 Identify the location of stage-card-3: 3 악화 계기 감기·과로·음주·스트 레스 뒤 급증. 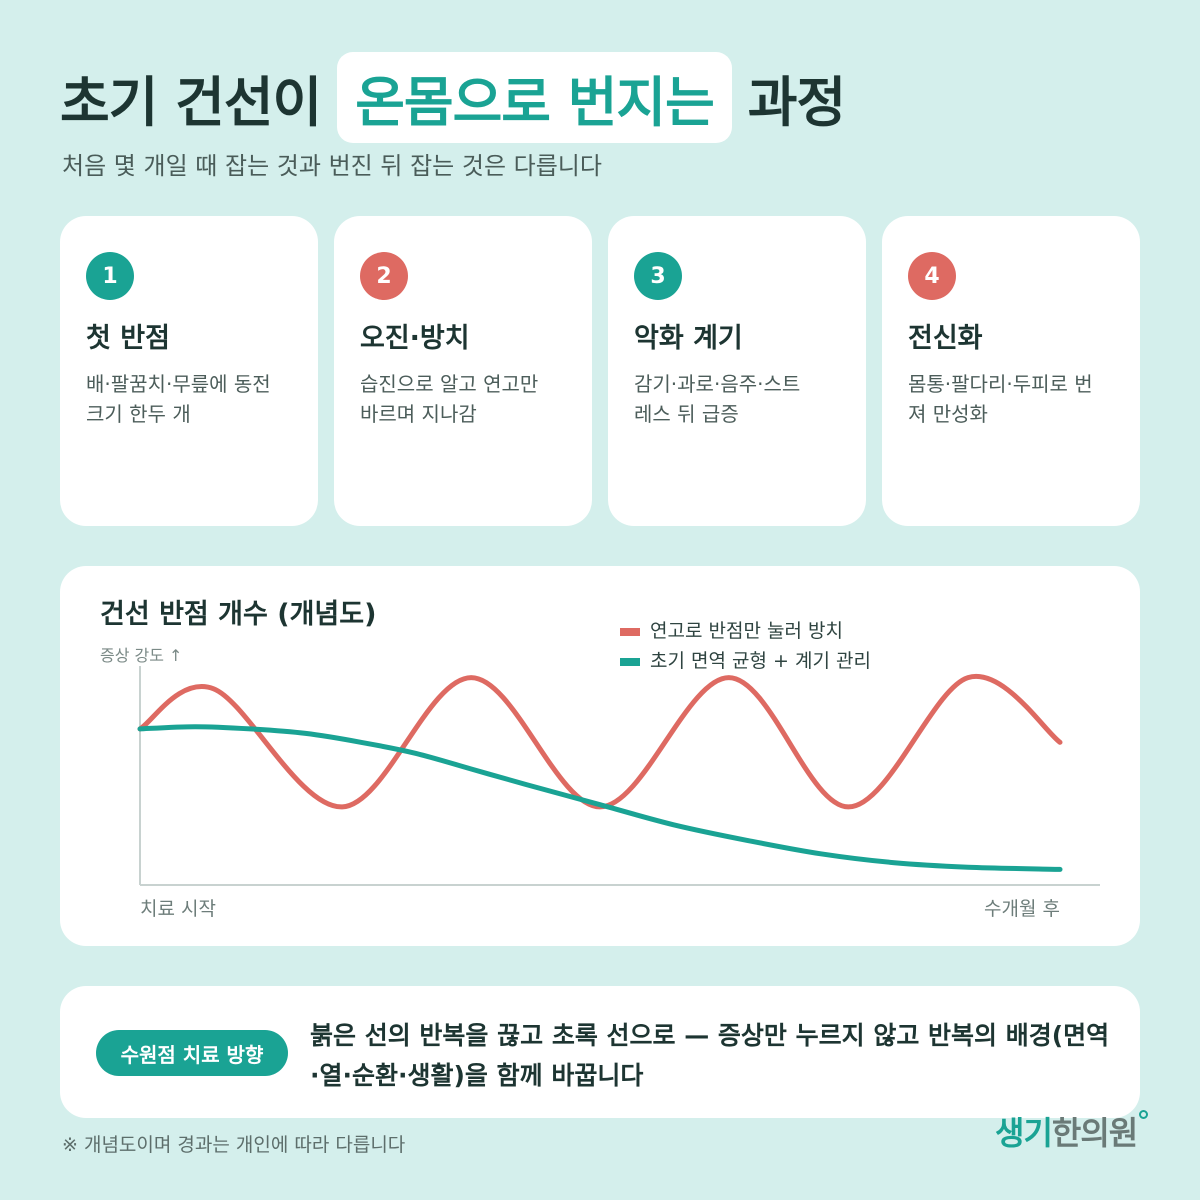
(737, 371).